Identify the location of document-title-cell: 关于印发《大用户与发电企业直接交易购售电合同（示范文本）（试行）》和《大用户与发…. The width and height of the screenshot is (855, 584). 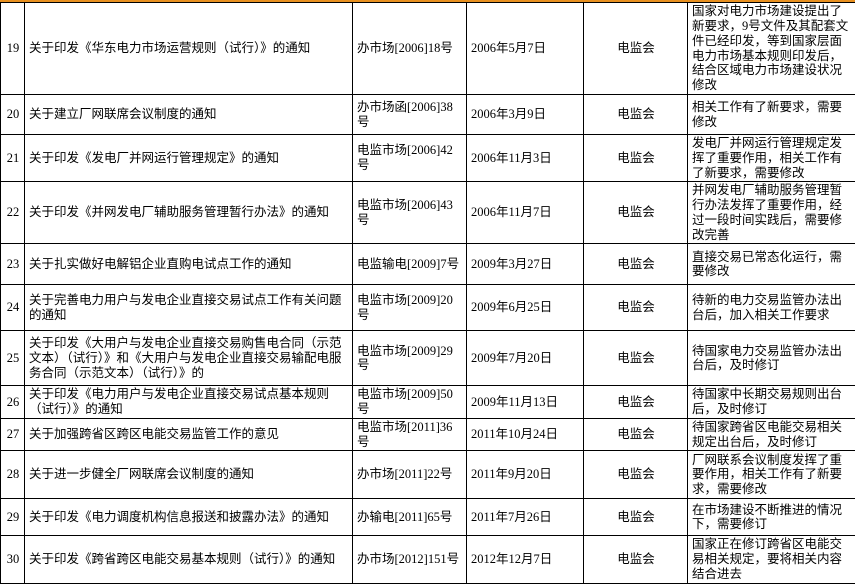
(189, 358).